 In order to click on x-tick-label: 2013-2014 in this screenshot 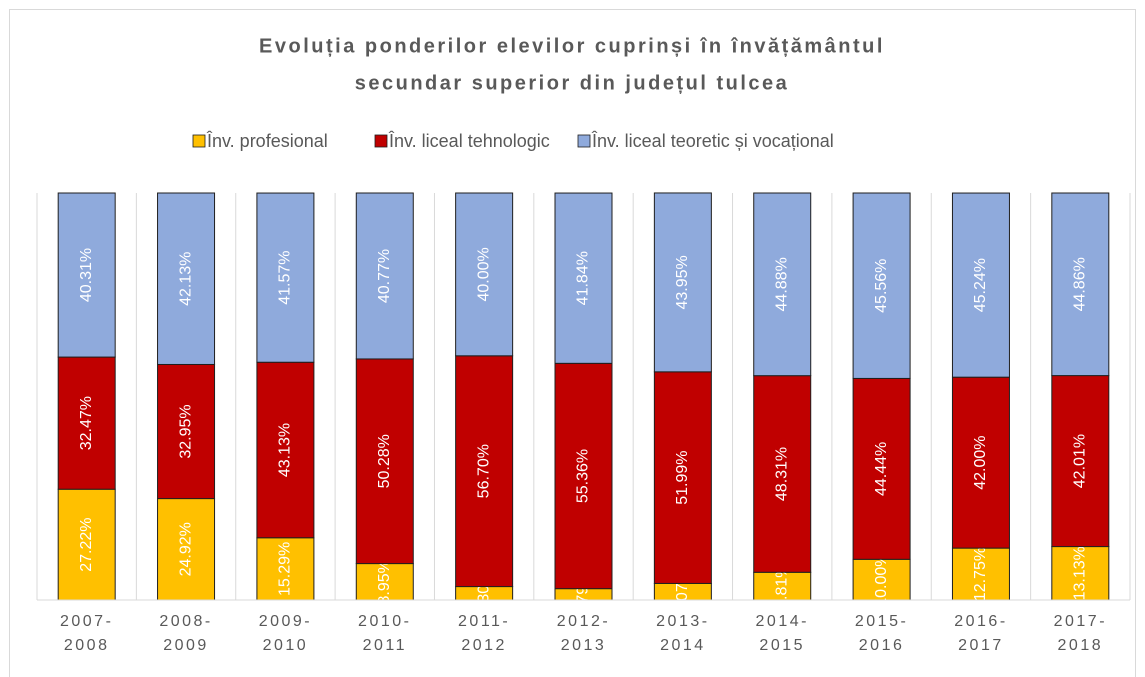, I will do `click(682, 633)`.